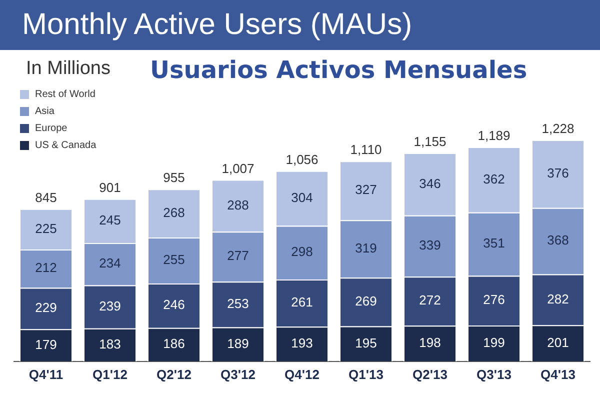 This screenshot has height=393, width=600. What do you see at coordinates (174, 304) in the screenshot?
I see `data-label: 246` at bounding box center [174, 304].